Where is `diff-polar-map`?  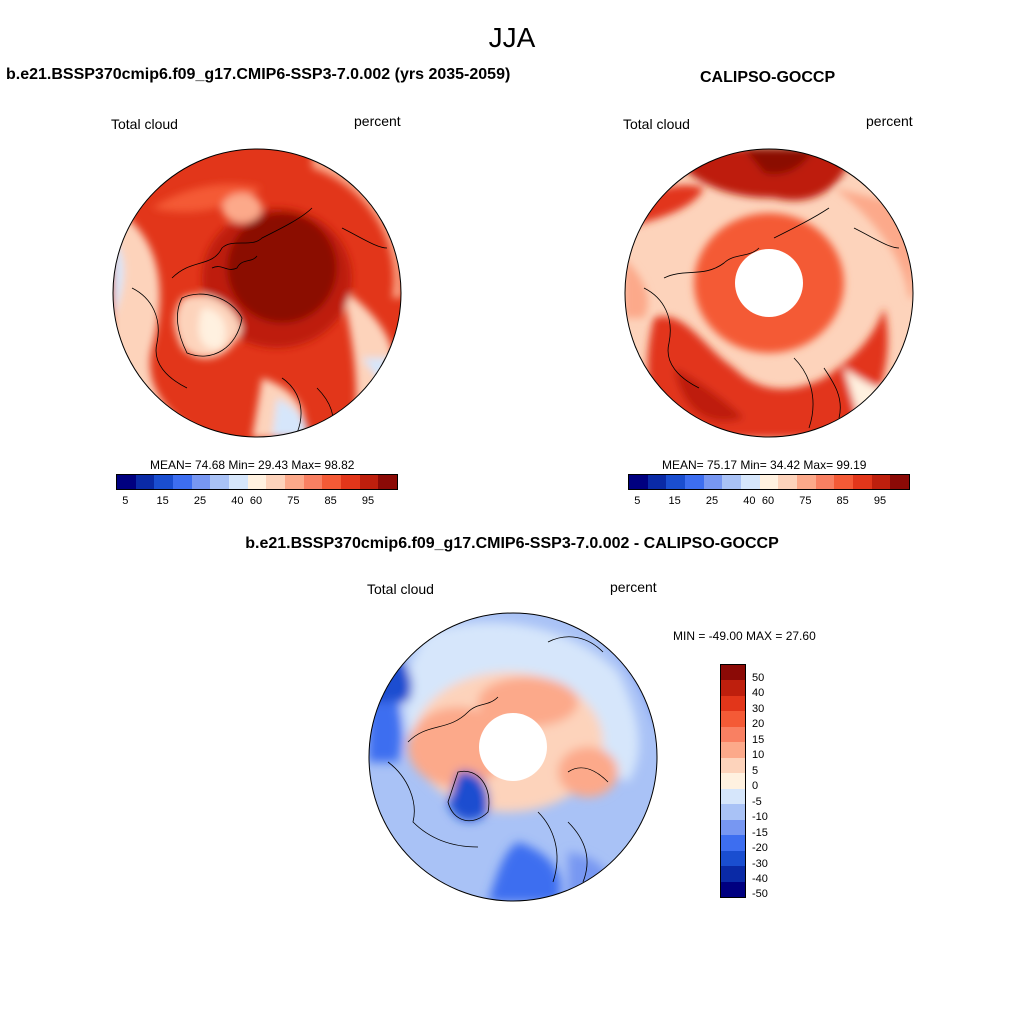 diff-polar-map is located at coordinates (513, 757).